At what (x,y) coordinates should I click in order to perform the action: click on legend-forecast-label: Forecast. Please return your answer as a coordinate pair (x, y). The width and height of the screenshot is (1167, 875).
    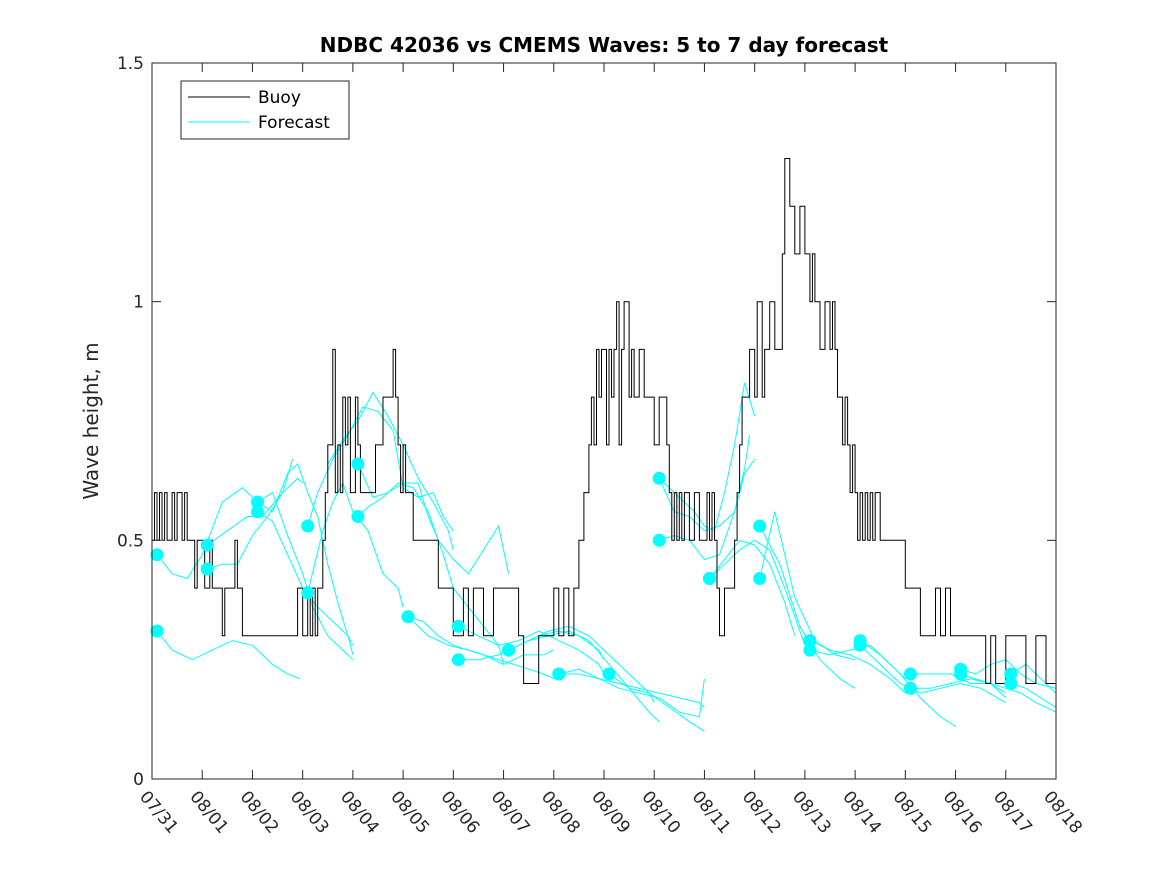
    Looking at the image, I should click on (294, 123).